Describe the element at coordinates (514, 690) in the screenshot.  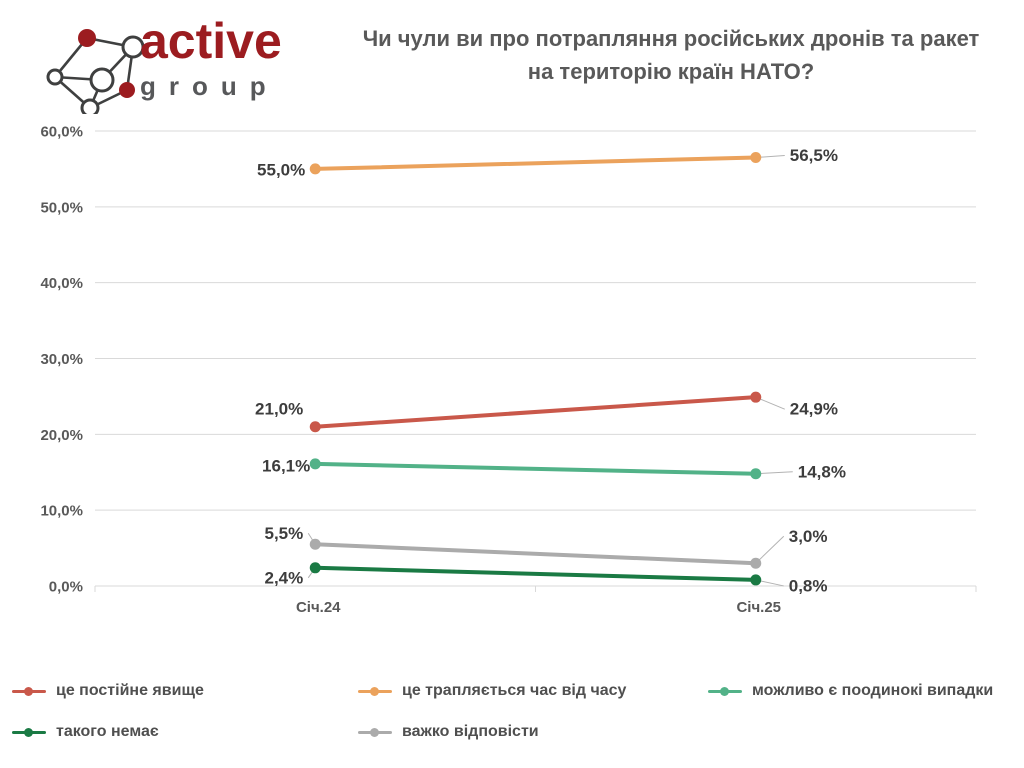
I see `legend-label: це трапляється час від часу` at that location.